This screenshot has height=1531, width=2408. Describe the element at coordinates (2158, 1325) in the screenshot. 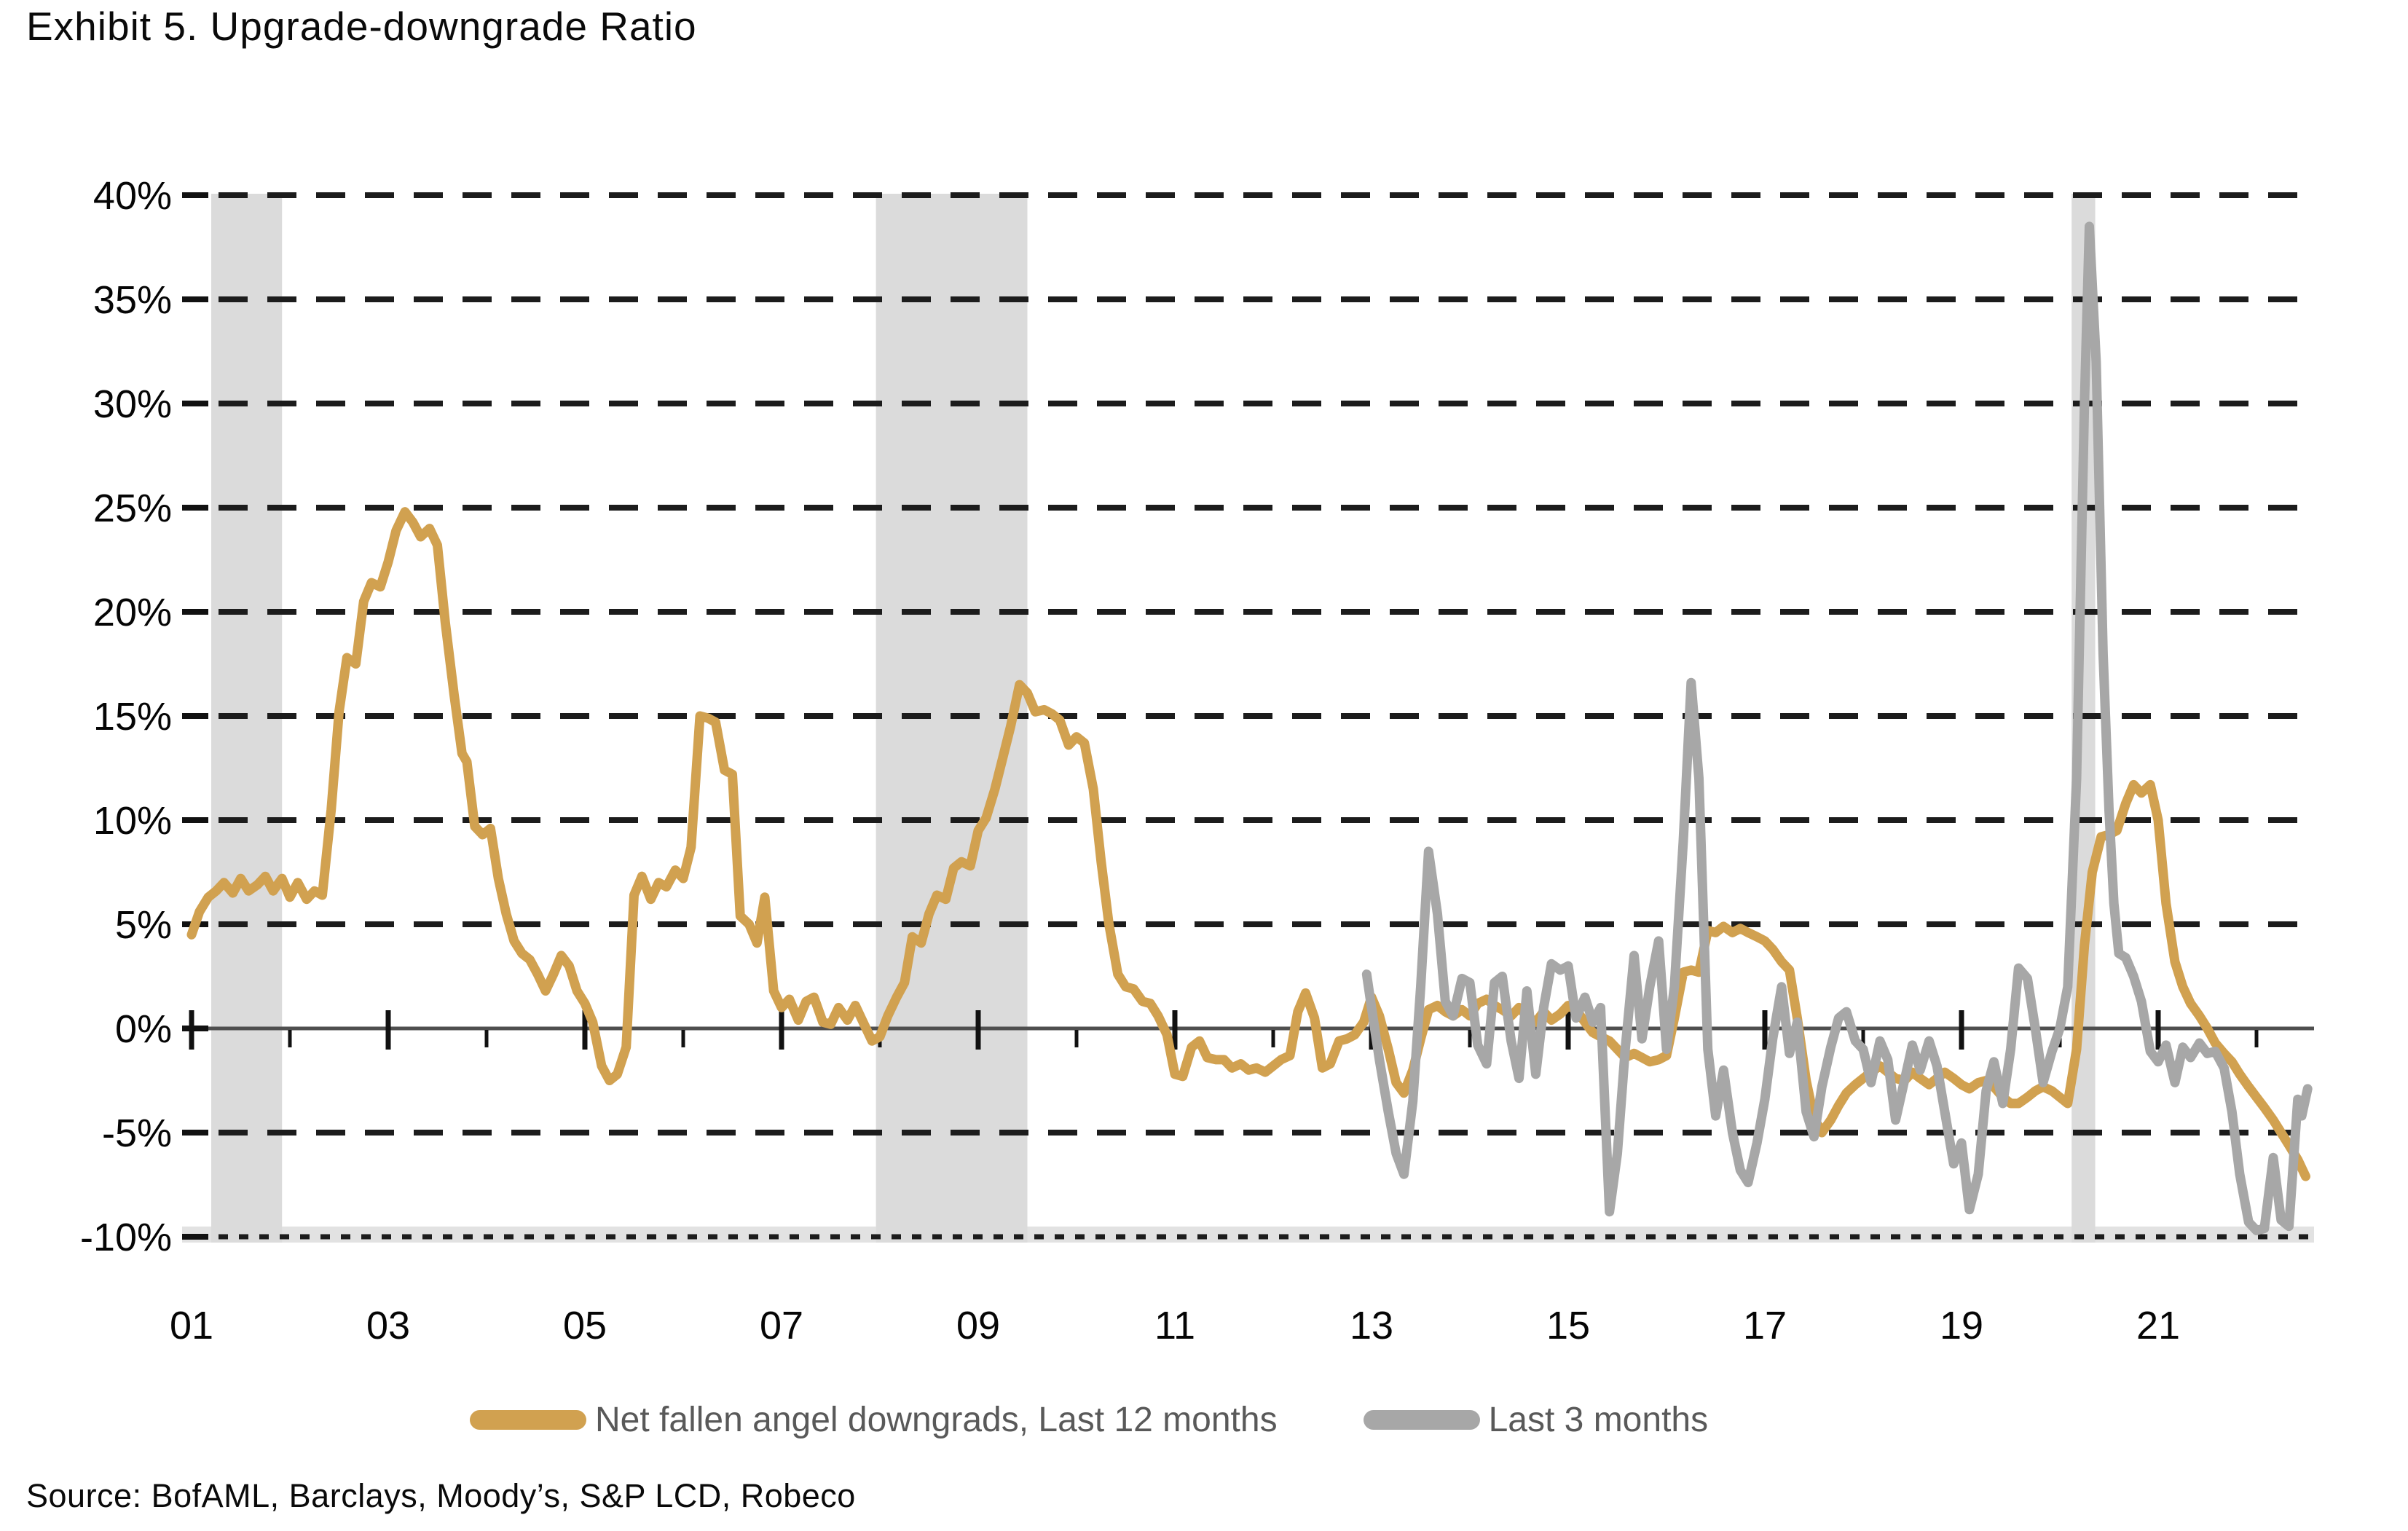

I see `x-axis-label: 21` at that location.